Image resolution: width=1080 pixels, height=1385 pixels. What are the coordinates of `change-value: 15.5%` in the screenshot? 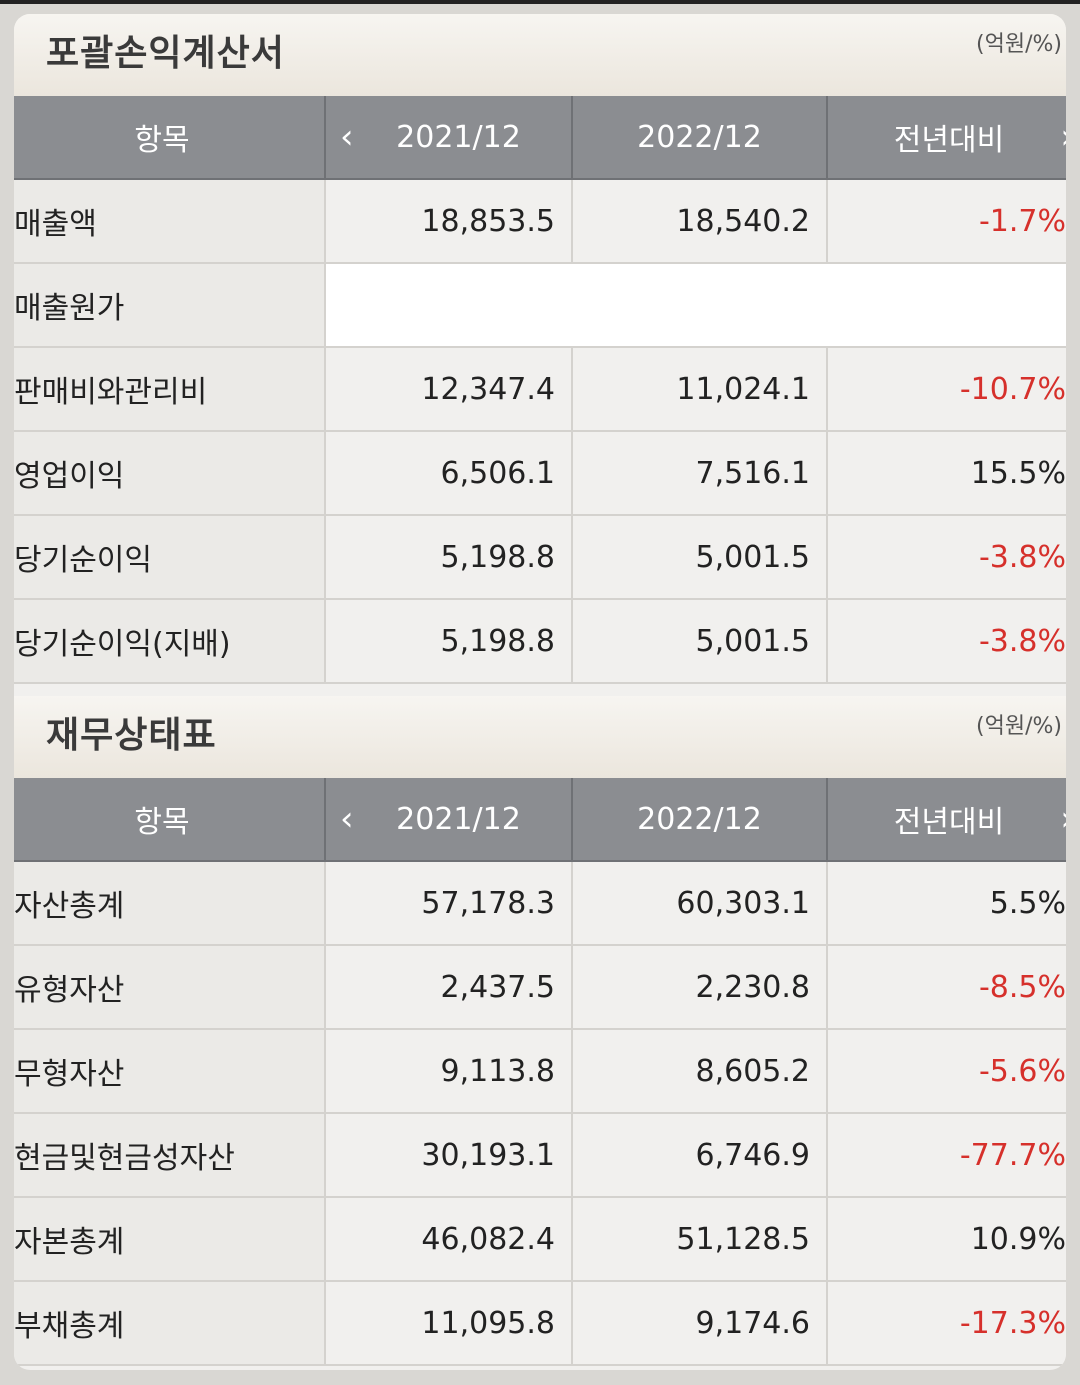 It's located at (946, 473).